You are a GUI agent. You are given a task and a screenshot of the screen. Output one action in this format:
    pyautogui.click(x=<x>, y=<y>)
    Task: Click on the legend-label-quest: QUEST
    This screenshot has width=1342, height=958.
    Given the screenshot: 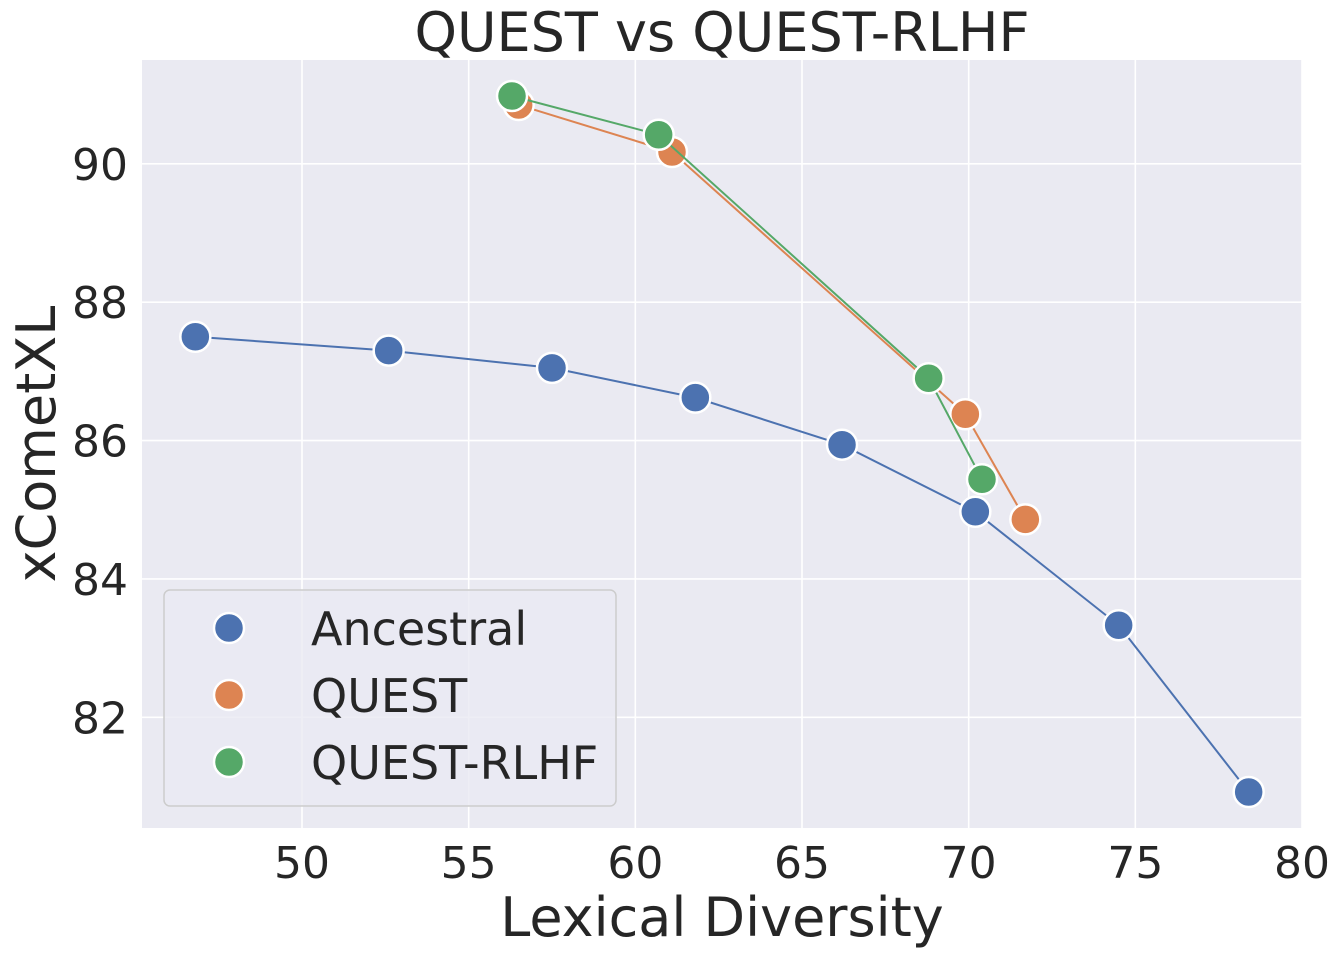 What is the action you would take?
    pyautogui.click(x=389, y=696)
    